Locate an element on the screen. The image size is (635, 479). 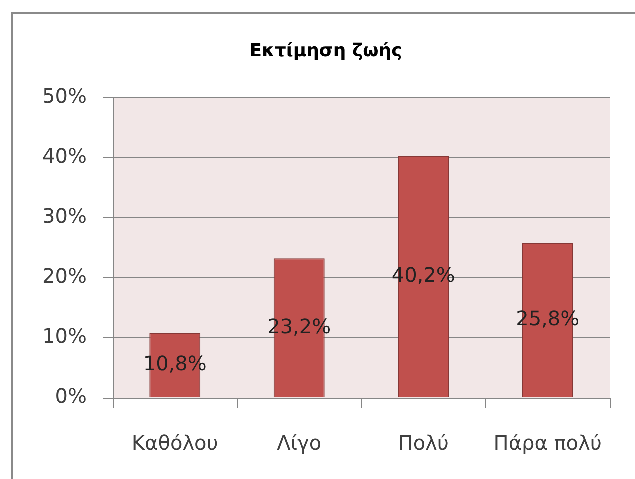
x-tick-label: Πάρα πολύ is located at coordinates (548, 443).